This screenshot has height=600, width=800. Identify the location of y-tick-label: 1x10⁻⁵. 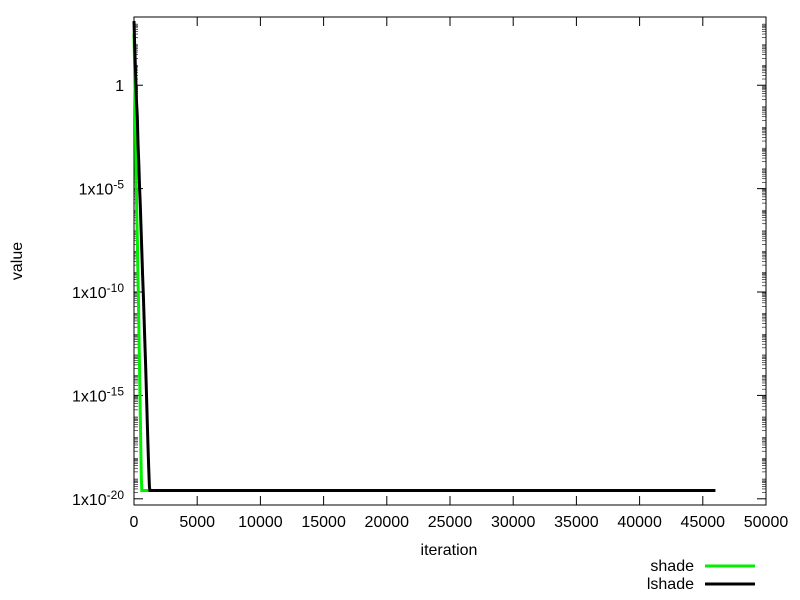
(102, 188).